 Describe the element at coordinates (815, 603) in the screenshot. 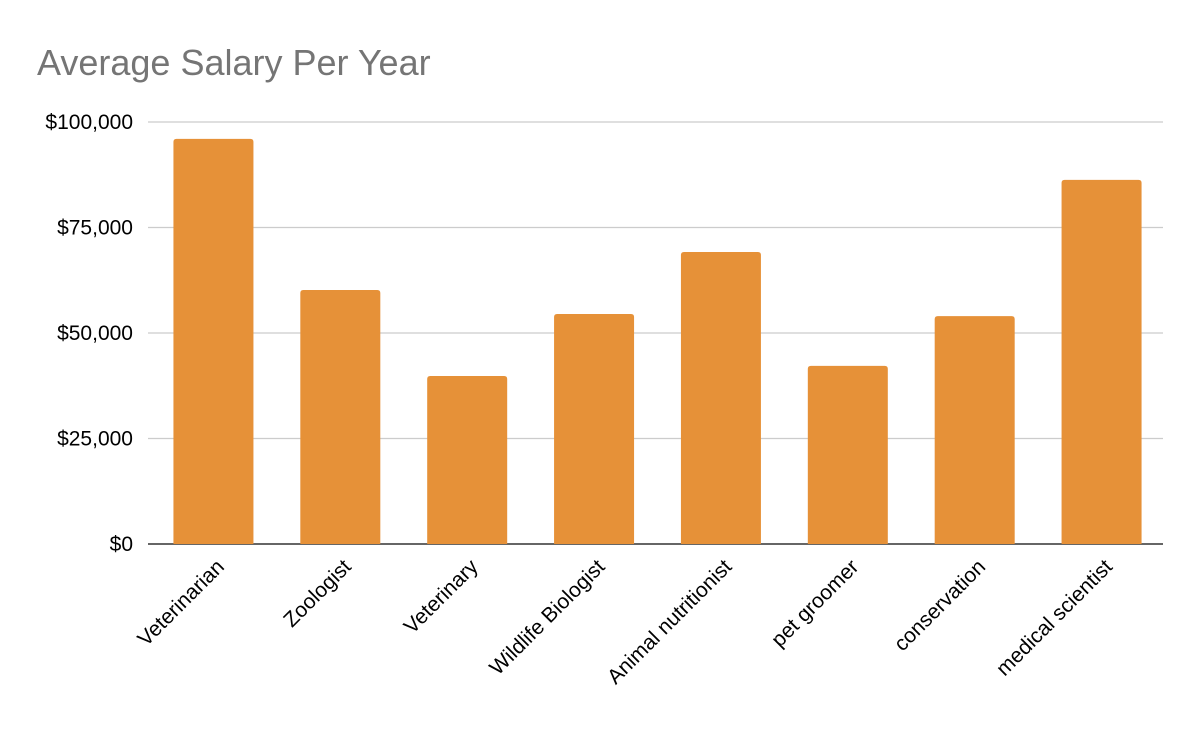

I see `x-category-label: pet groomer` at that location.